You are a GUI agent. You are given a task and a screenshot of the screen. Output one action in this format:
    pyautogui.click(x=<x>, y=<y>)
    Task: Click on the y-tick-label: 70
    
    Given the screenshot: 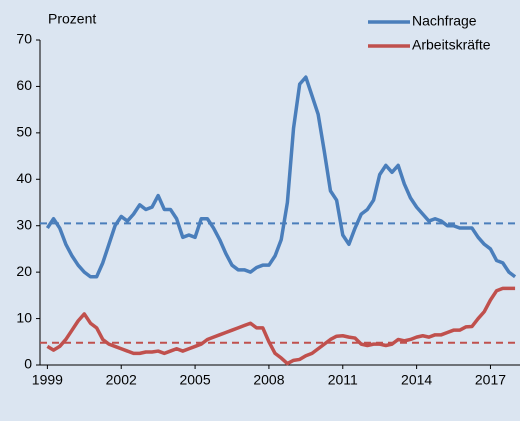 What is the action you would take?
    pyautogui.click(x=24, y=39)
    